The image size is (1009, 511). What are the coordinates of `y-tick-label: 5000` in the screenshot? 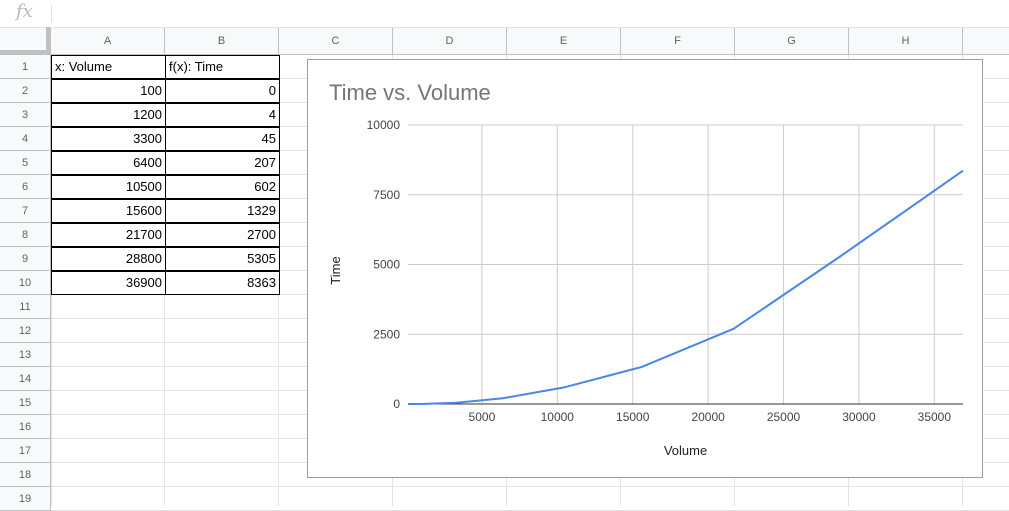 It's located at (386, 265).